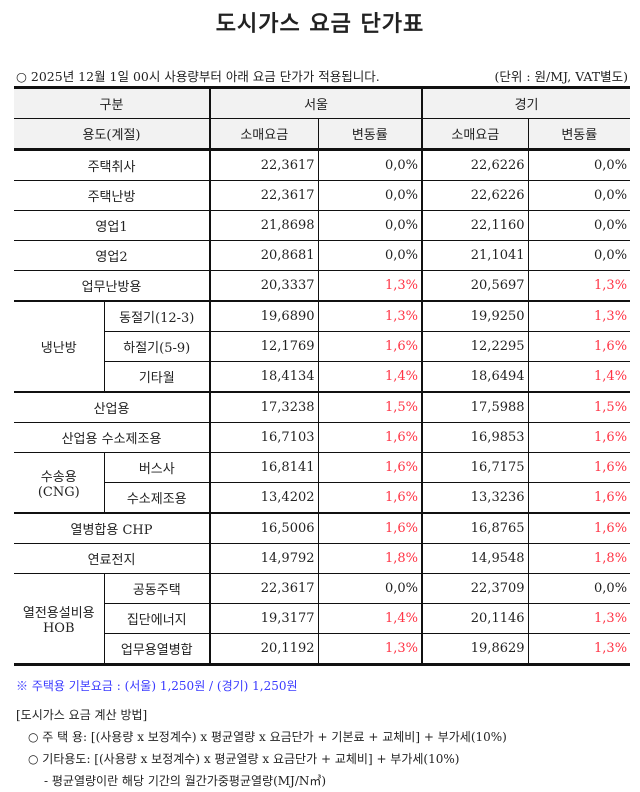 This screenshot has width=640, height=792. I want to click on usage-sub-label: 하절기(5-9), so click(157, 346).